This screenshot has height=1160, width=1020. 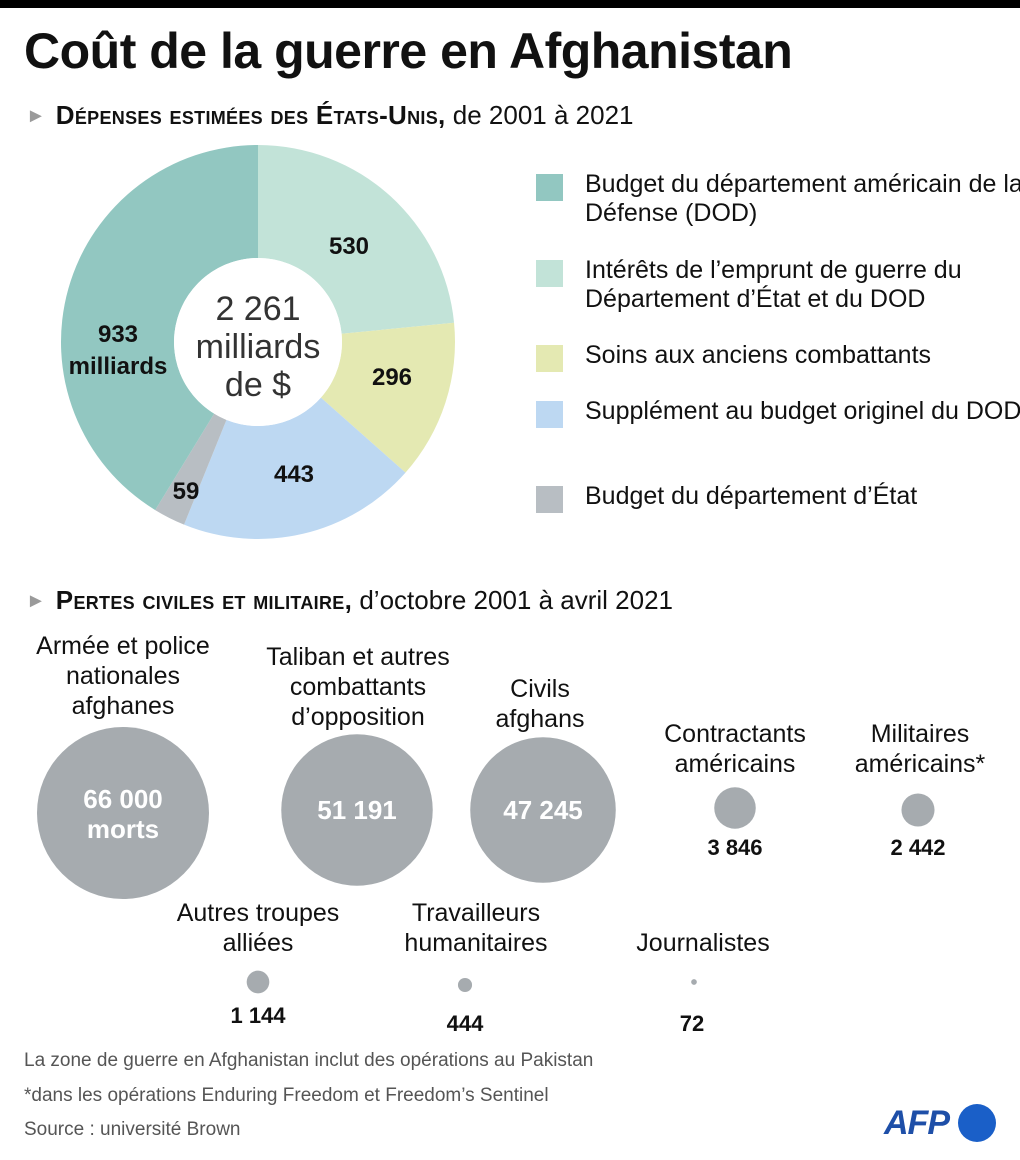 I want to click on legend-label: Soins aux anciens combattants, so click(x=758, y=355).